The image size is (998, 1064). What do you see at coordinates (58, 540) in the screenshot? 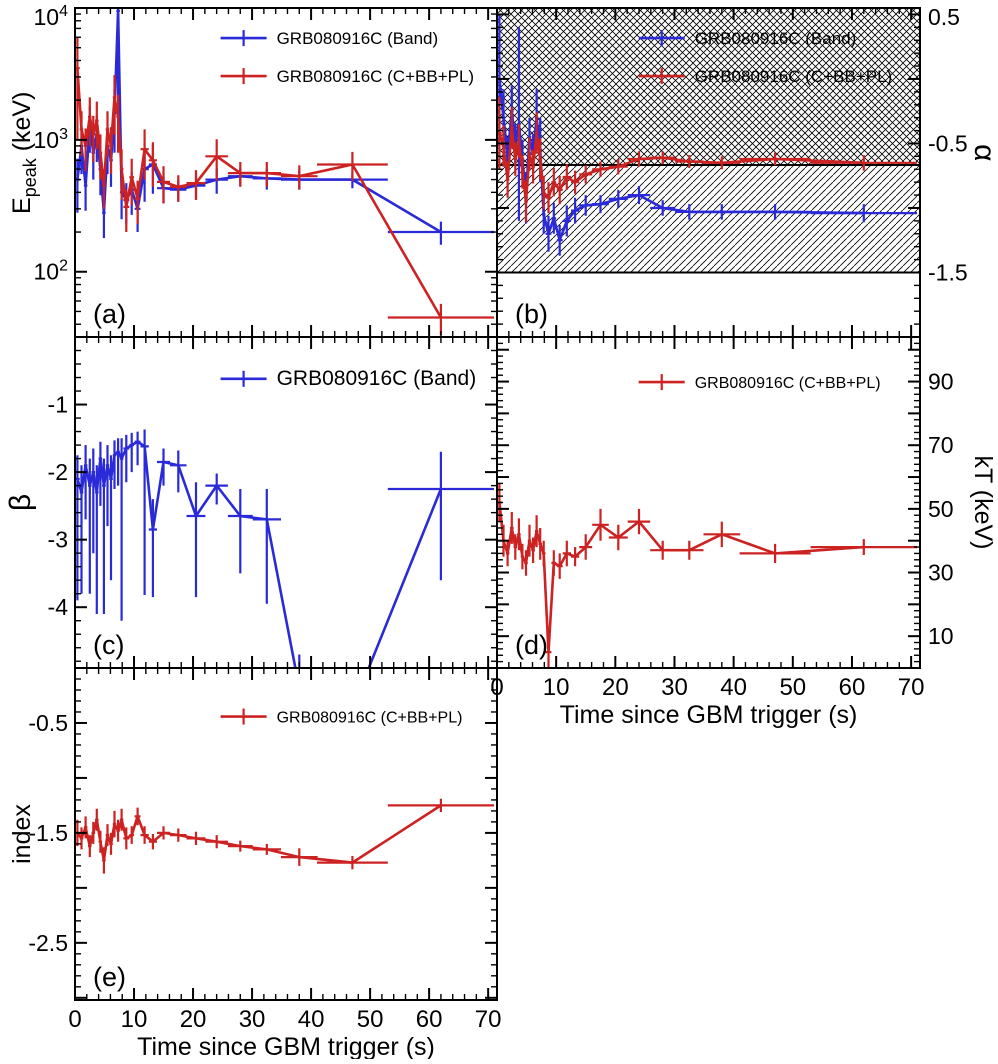
I see `y-tick-label: -3` at bounding box center [58, 540].